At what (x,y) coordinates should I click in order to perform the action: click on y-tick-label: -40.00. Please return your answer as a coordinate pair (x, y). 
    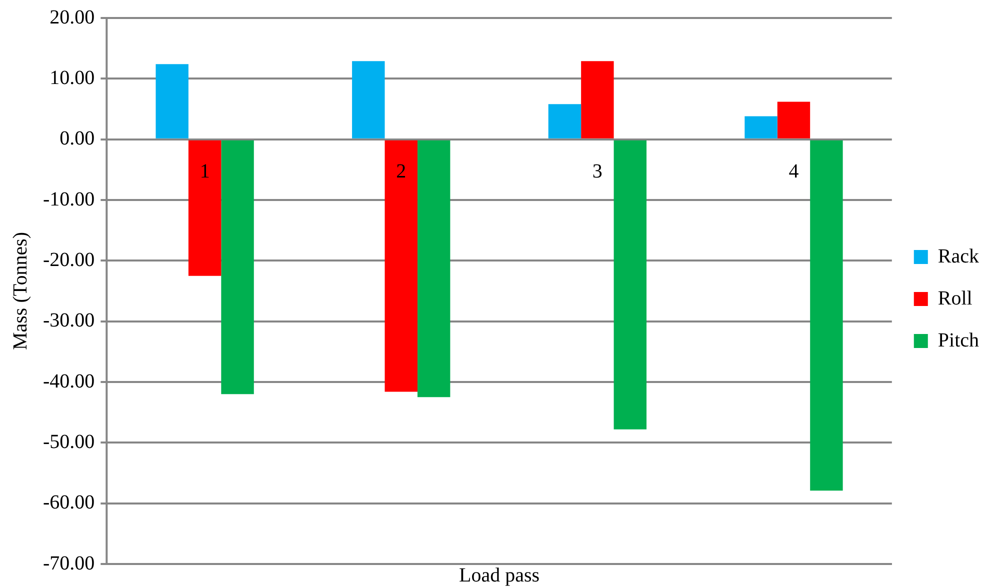
    Looking at the image, I should click on (68, 381).